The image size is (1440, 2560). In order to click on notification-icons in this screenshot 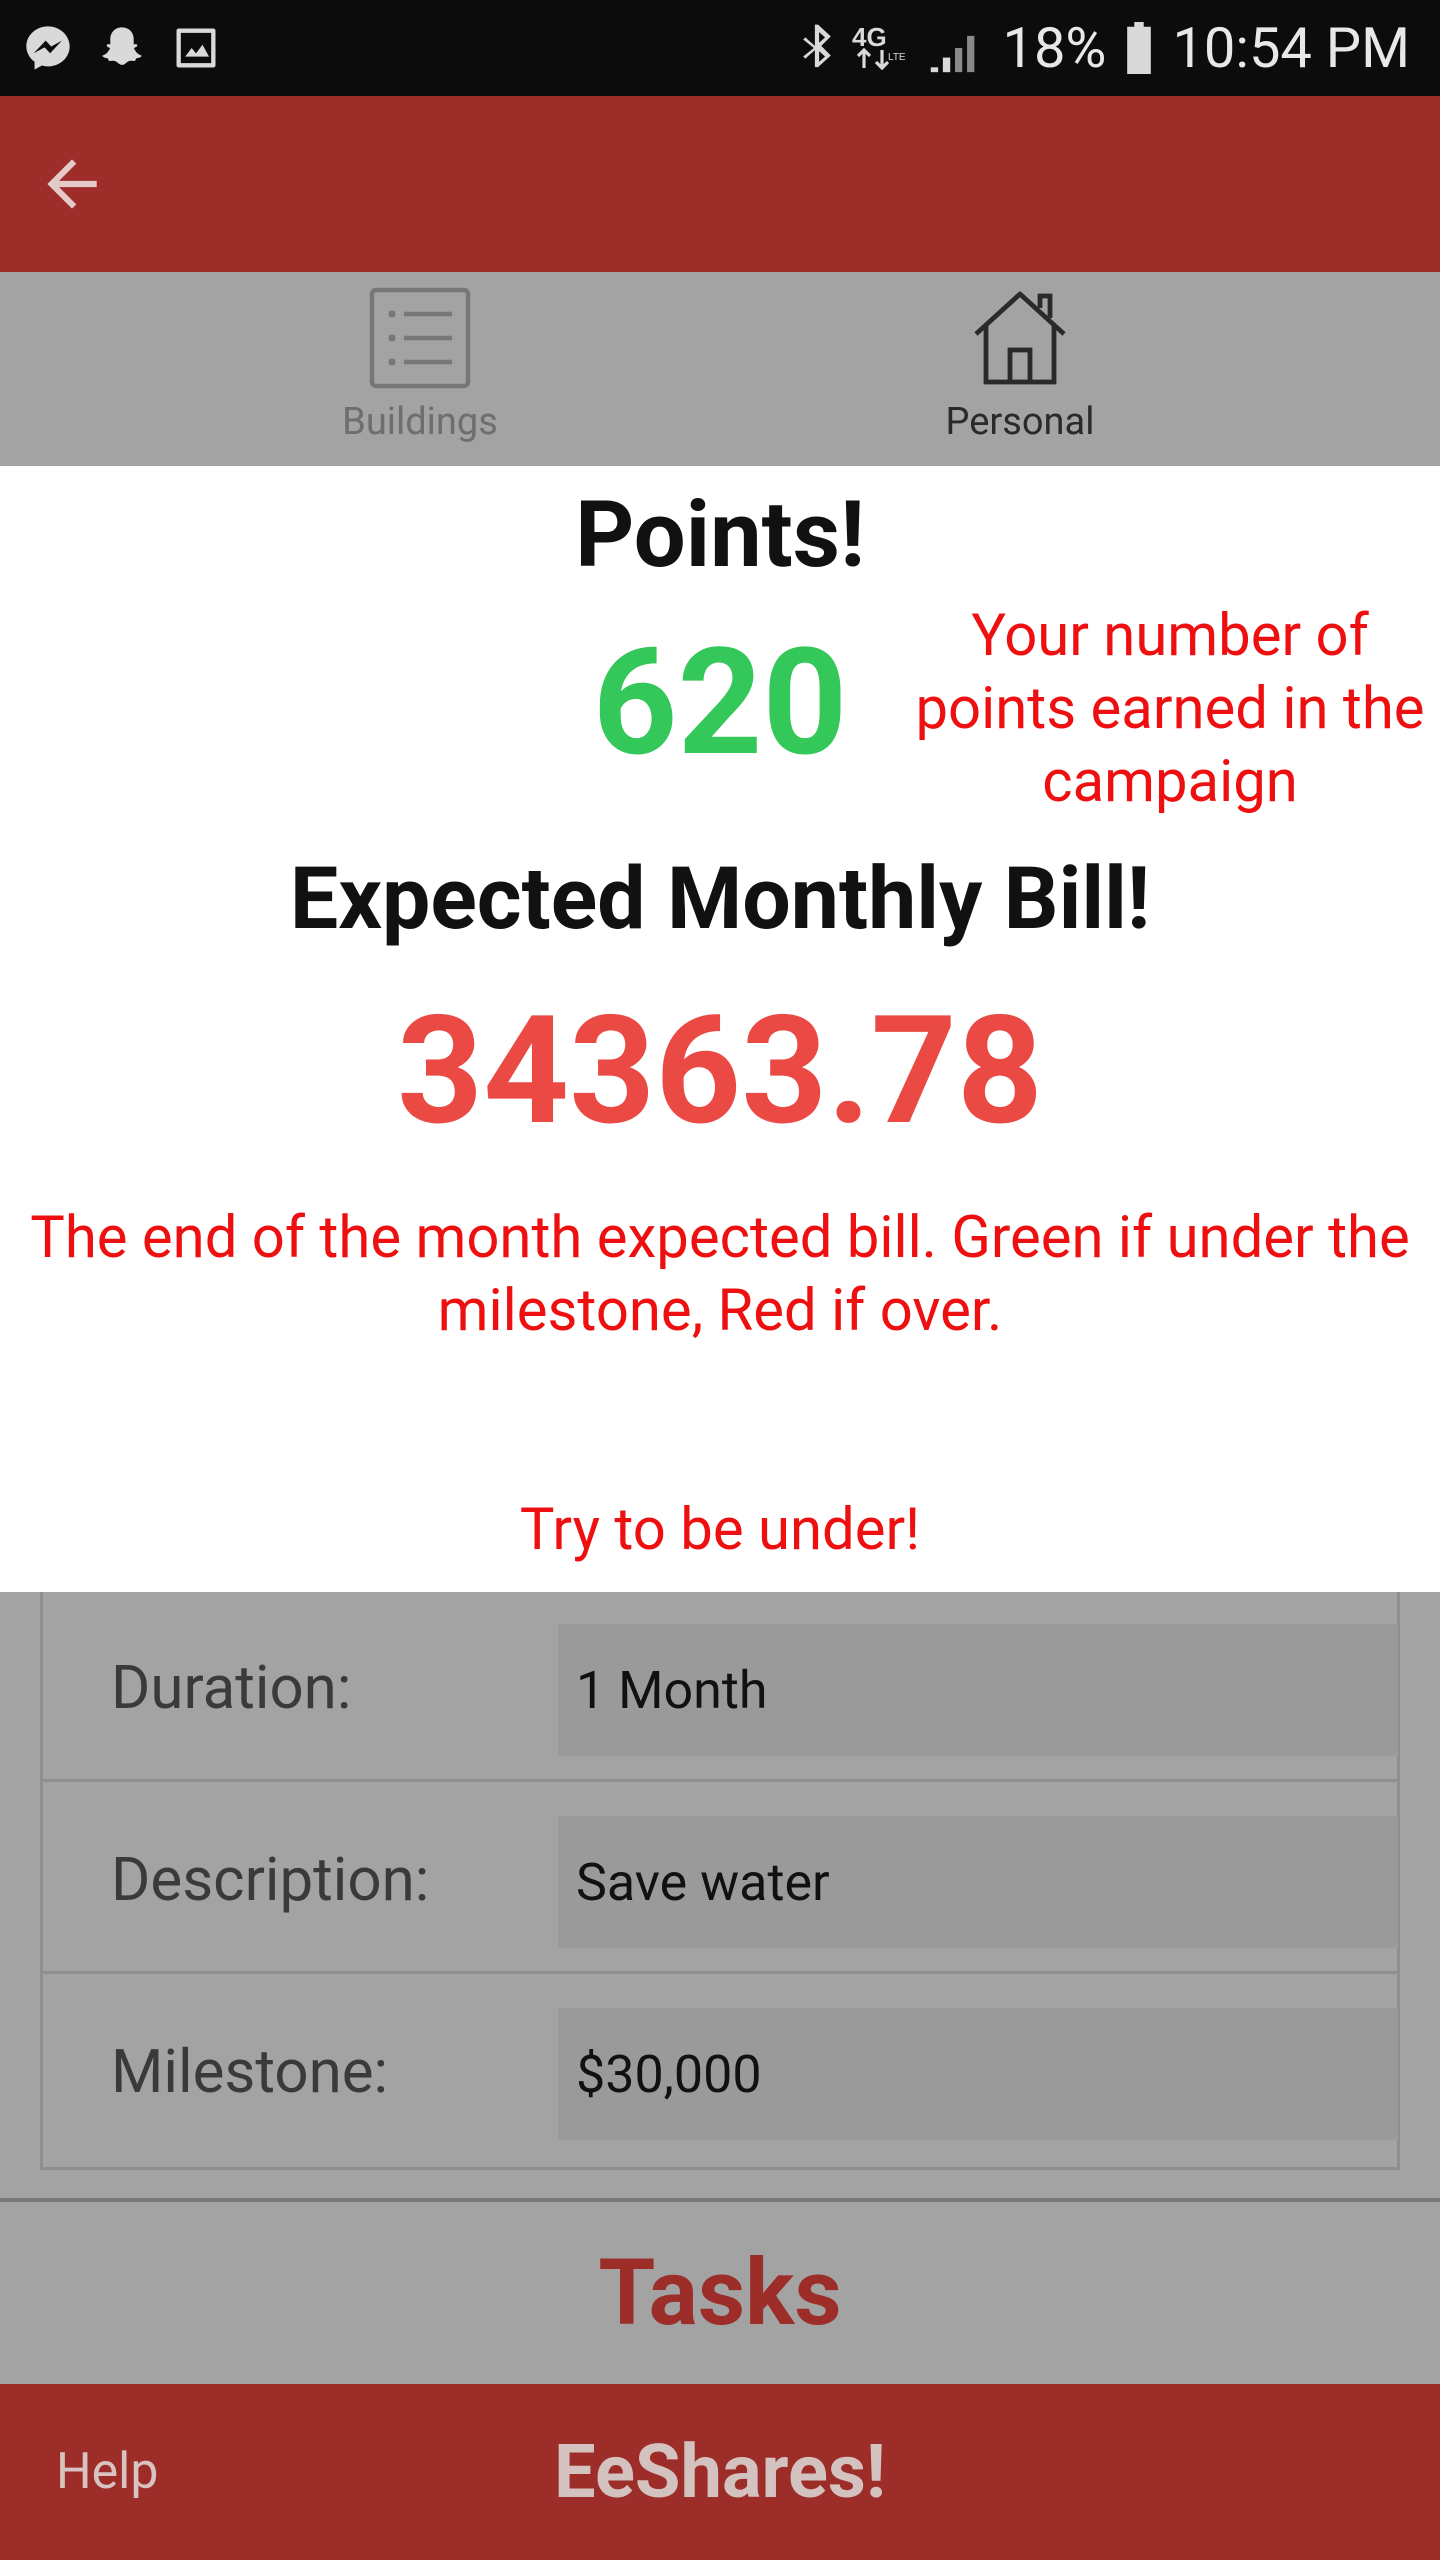, I will do `click(122, 48)`.